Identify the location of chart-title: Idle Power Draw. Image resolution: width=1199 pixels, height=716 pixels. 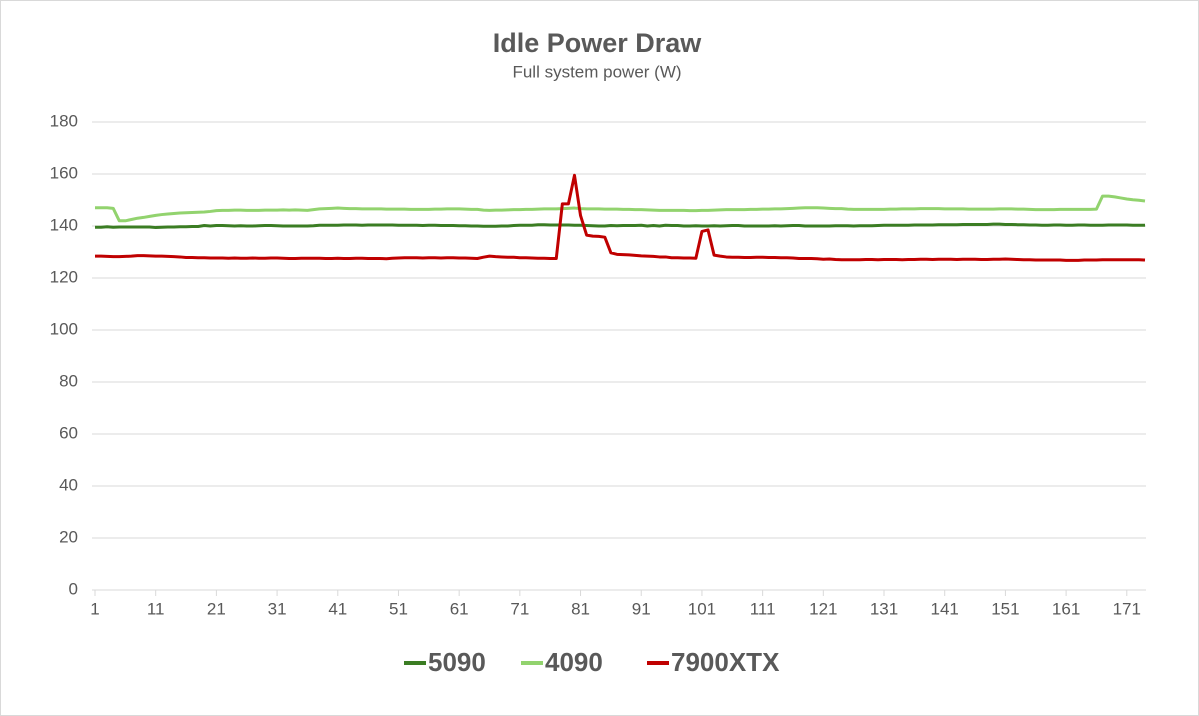
(598, 43).